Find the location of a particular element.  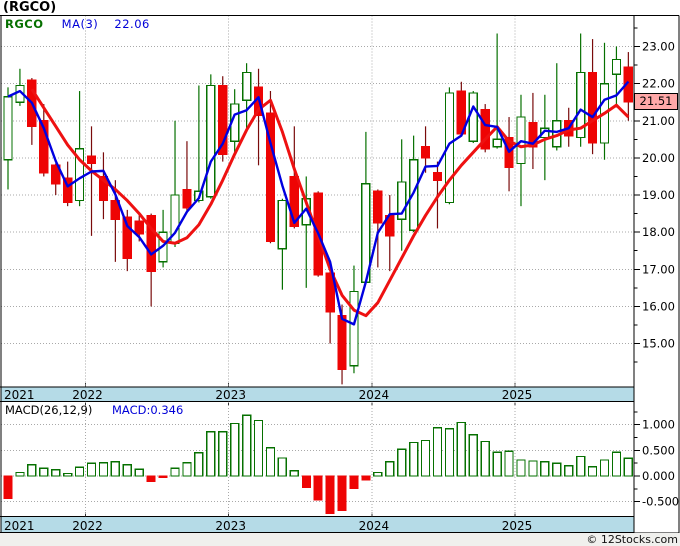

price-axis-label: 17.00 is located at coordinates (658, 269).